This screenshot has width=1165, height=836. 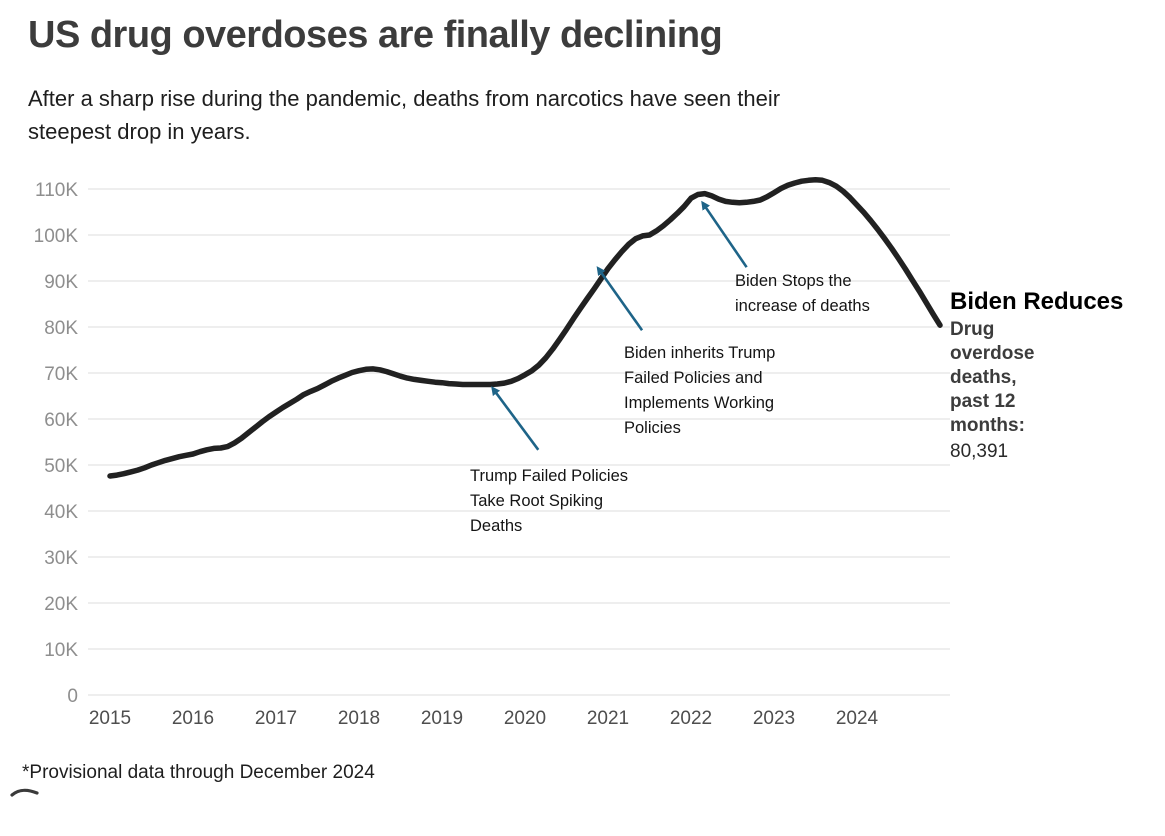 I want to click on x-axis-labels: 2015 2016 2017 2018 2019 2020 2021 2022 2023 2024, so click(x=484, y=718).